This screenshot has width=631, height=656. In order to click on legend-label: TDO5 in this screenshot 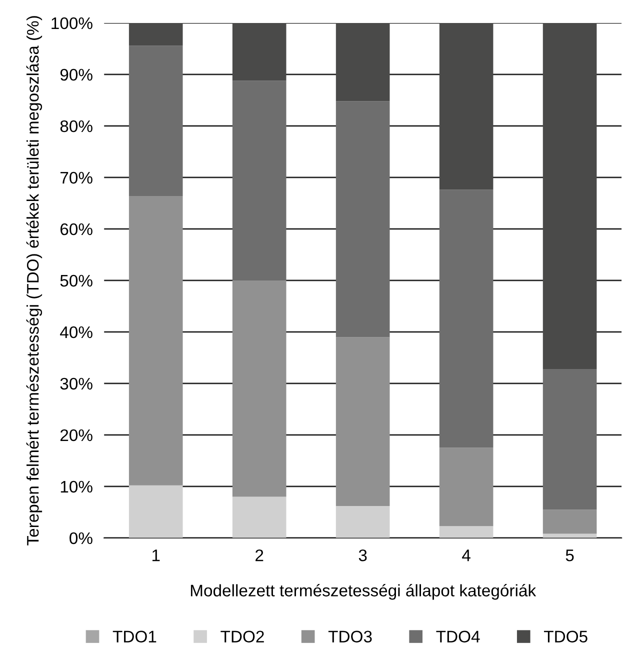, I will do `click(566, 636)`.